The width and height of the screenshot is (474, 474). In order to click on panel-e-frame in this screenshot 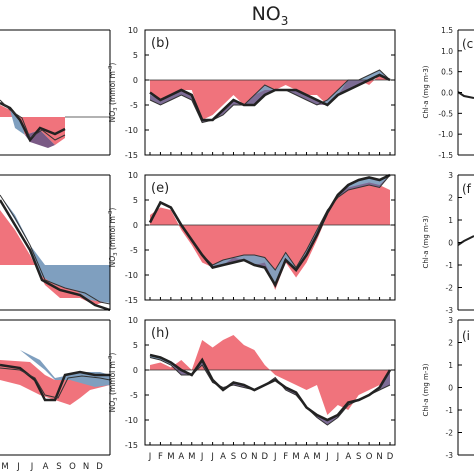, I will do `click(270, 237)`.